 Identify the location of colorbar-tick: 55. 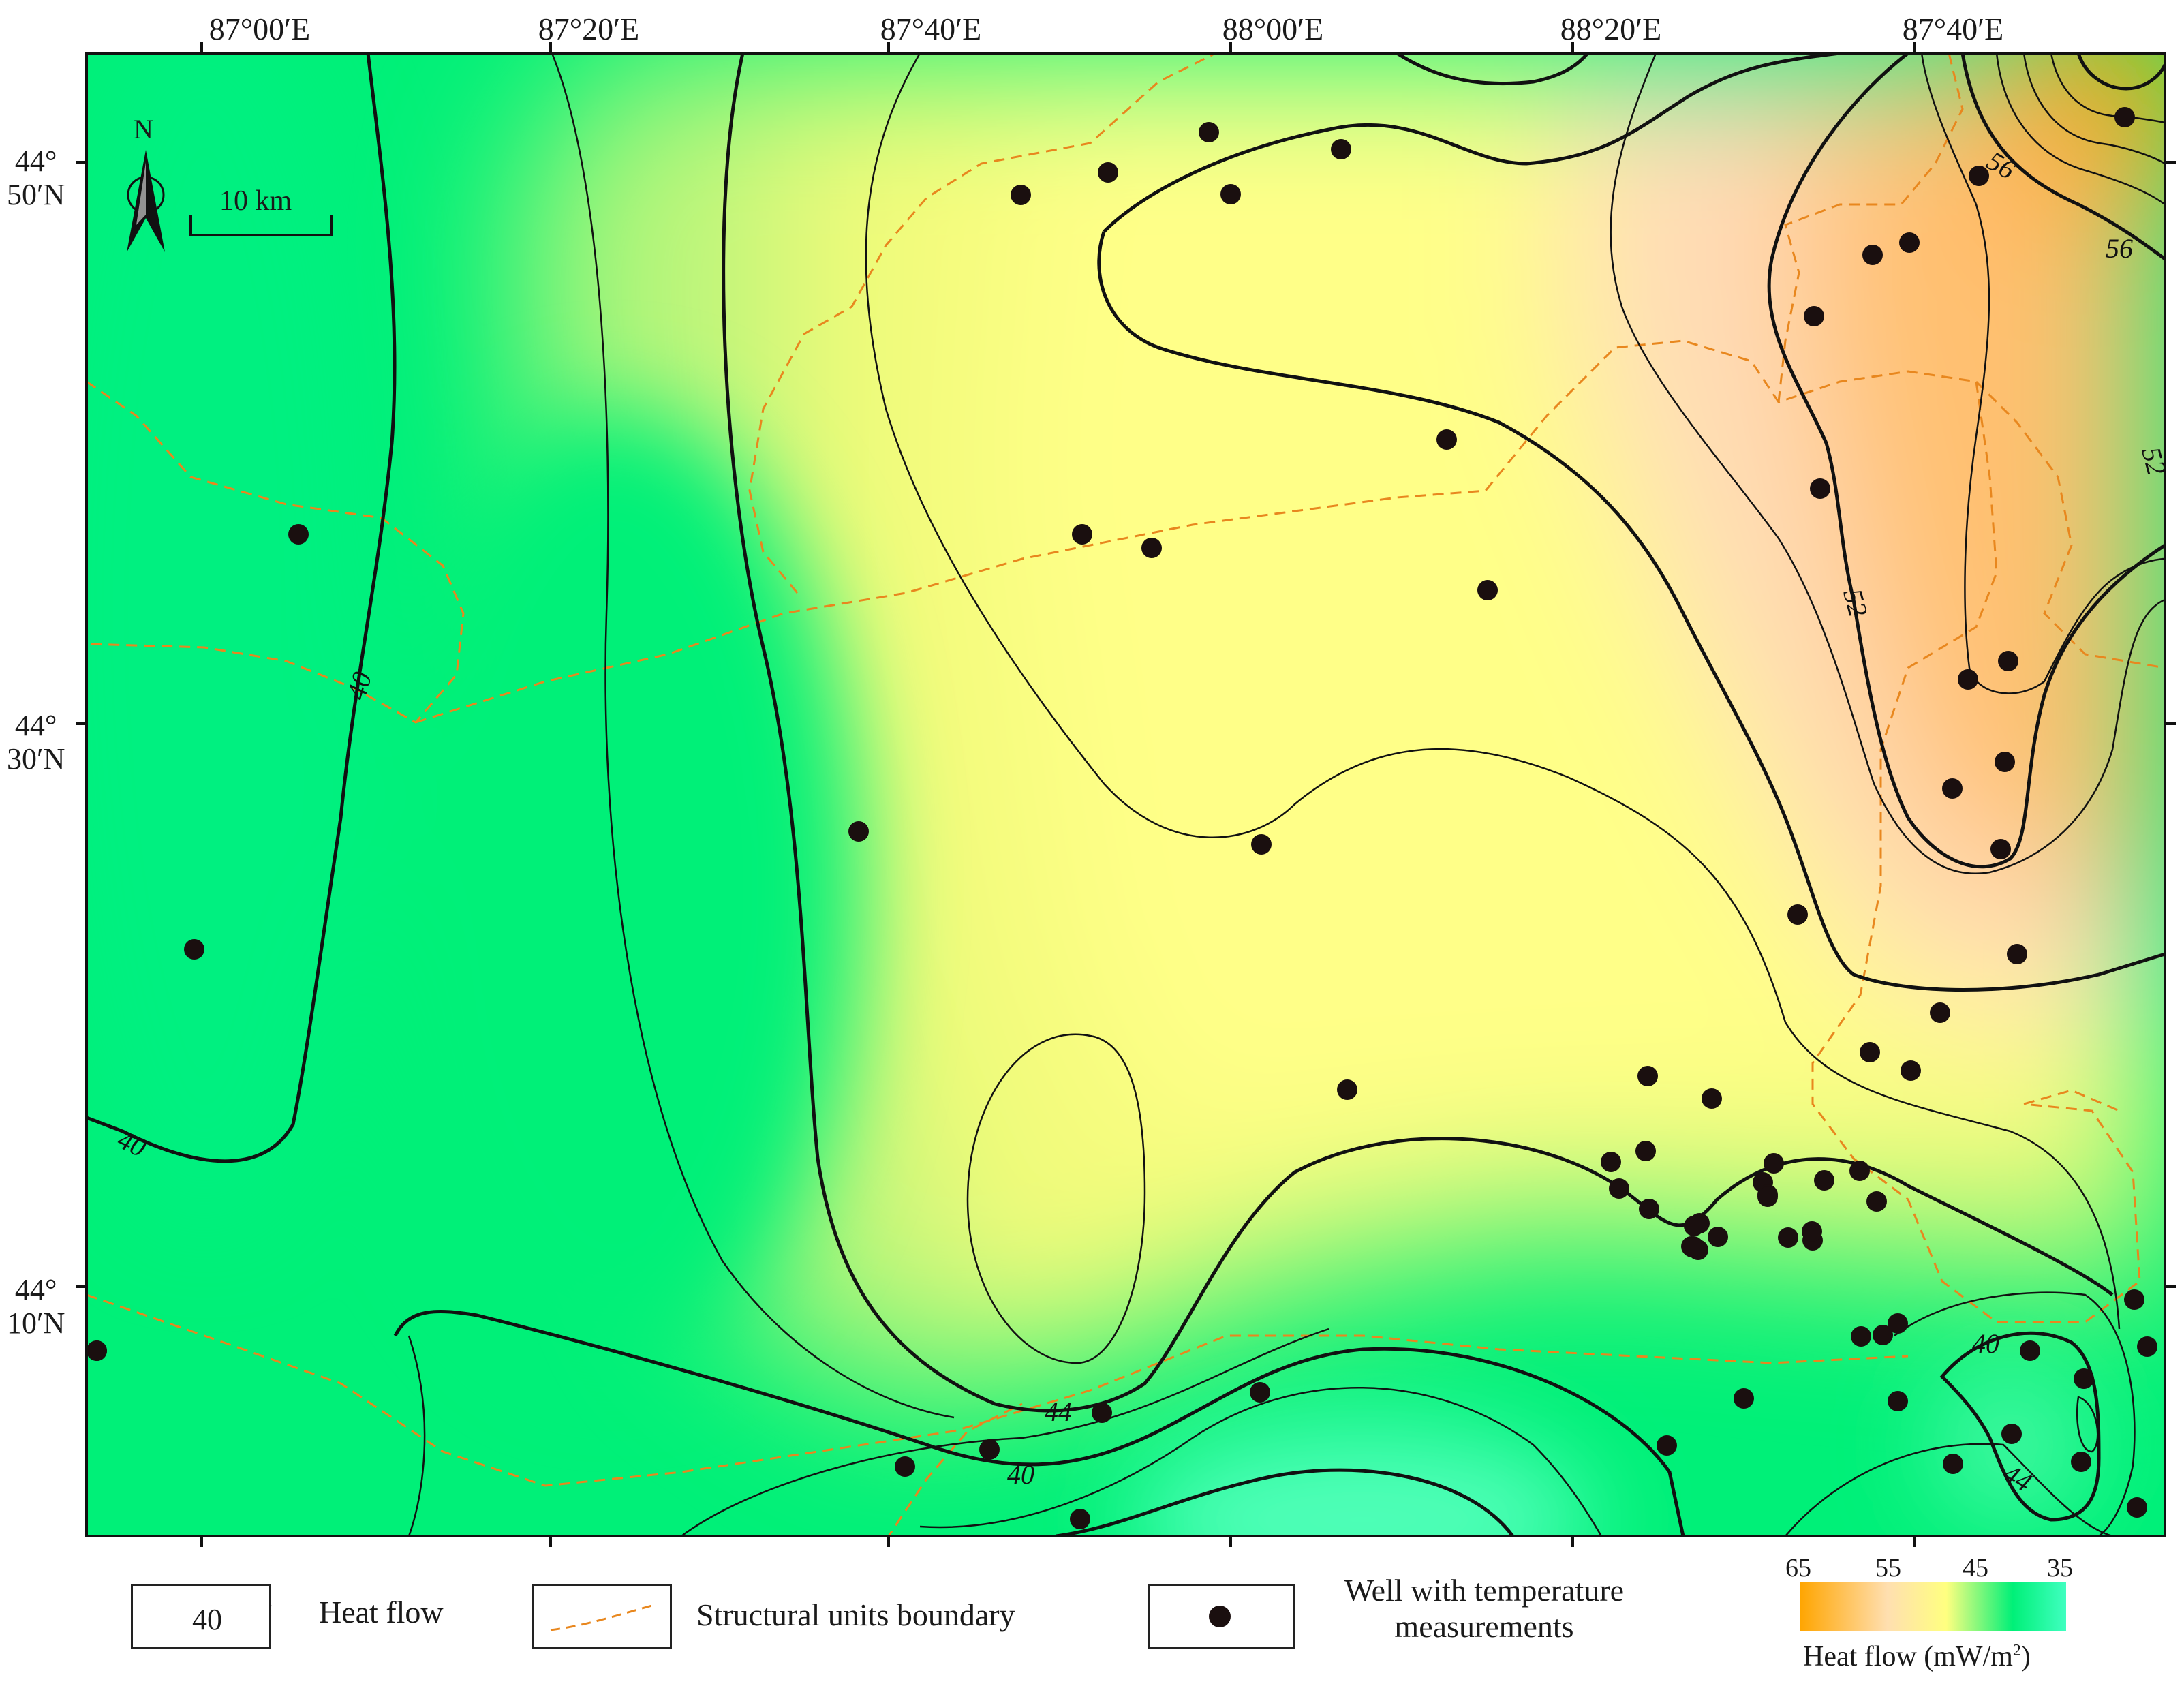
(1888, 1568).